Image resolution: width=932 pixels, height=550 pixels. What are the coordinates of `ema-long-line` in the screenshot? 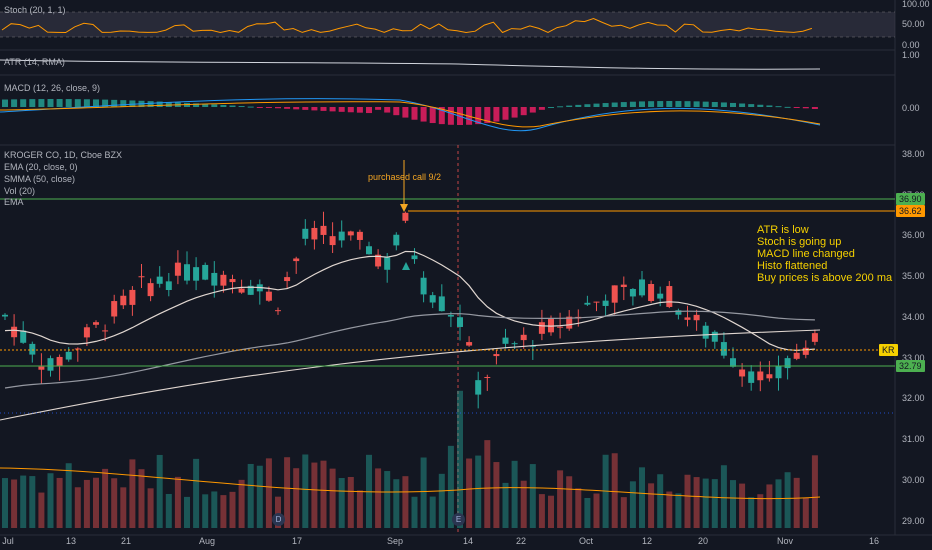 It's located at (410, 375).